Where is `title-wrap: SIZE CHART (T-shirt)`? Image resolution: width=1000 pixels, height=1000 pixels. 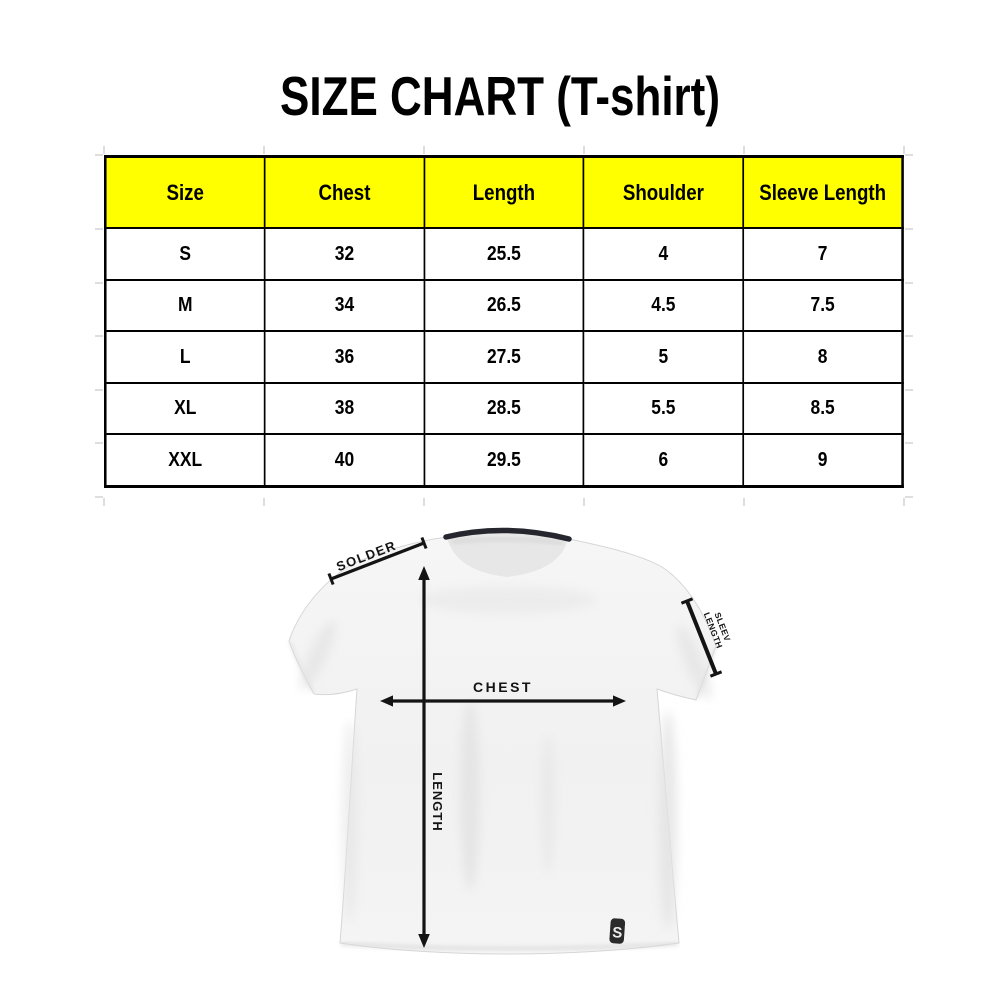
title-wrap: SIZE CHART (T-shirt) is located at coordinates (500, 96).